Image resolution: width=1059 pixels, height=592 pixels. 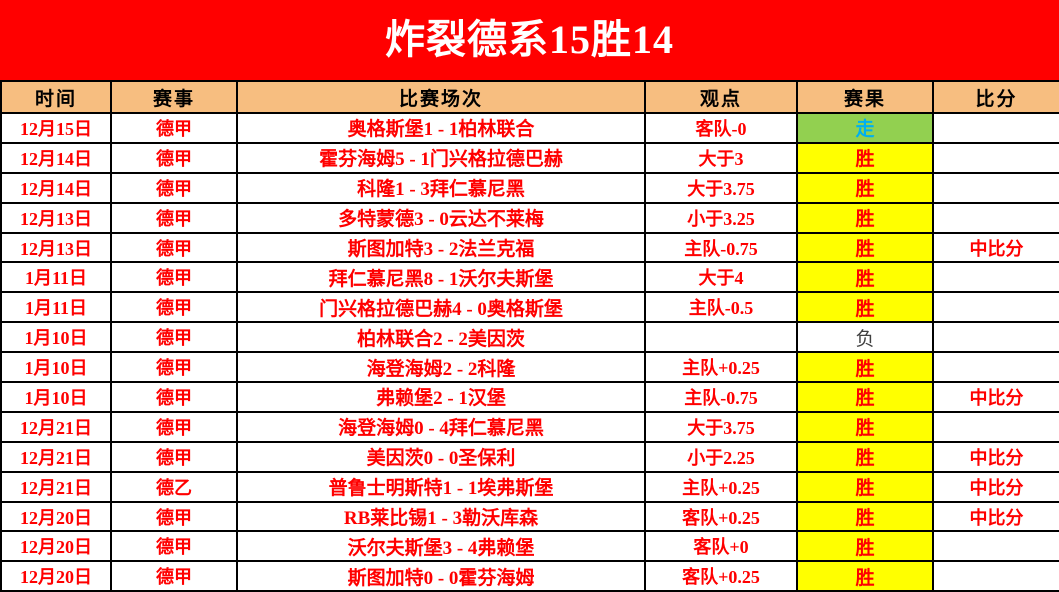 I want to click on column-header-view: 观点, so click(x=721, y=97).